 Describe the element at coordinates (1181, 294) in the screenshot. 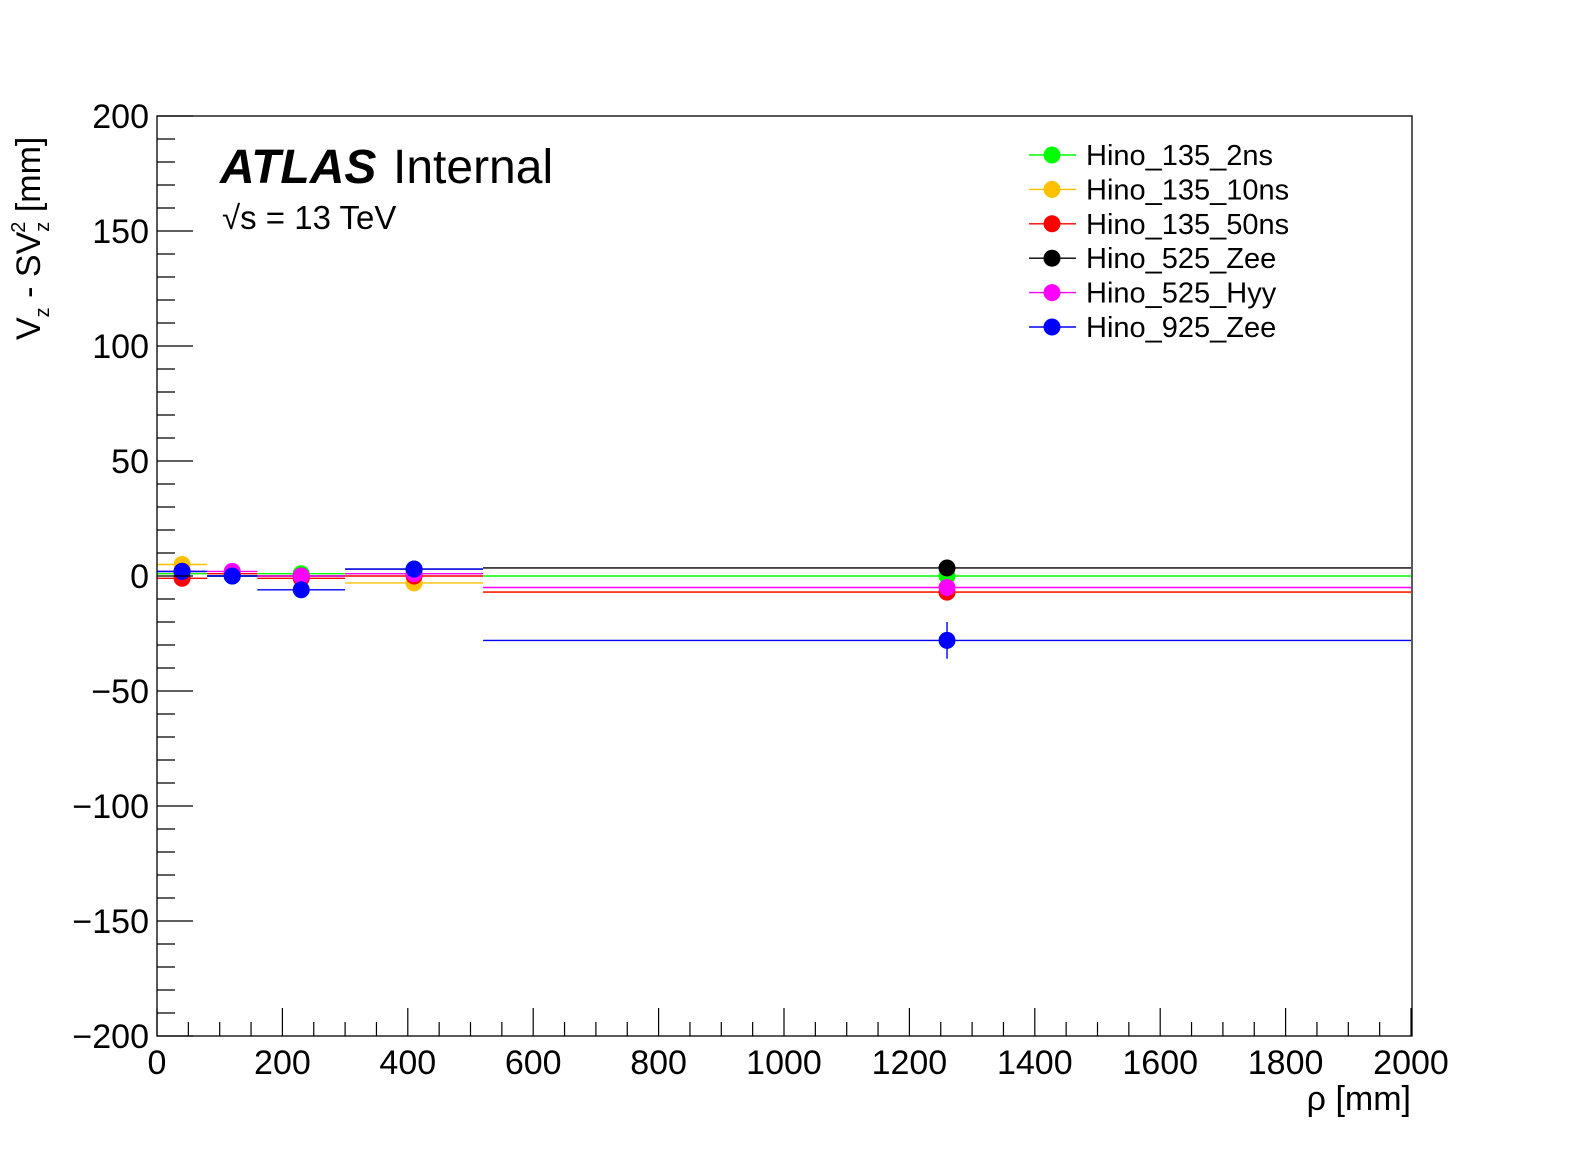

I see `legend-label: Hino_525_Hyy` at that location.